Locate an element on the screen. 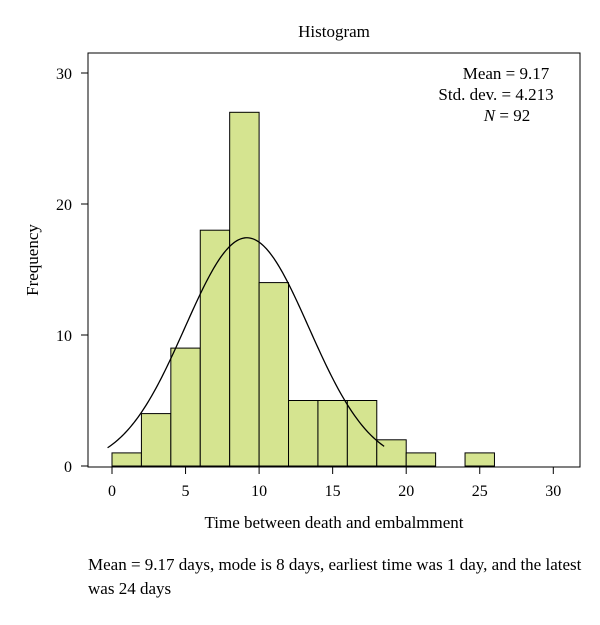  chart-title: Histogram is located at coordinates (334, 31).